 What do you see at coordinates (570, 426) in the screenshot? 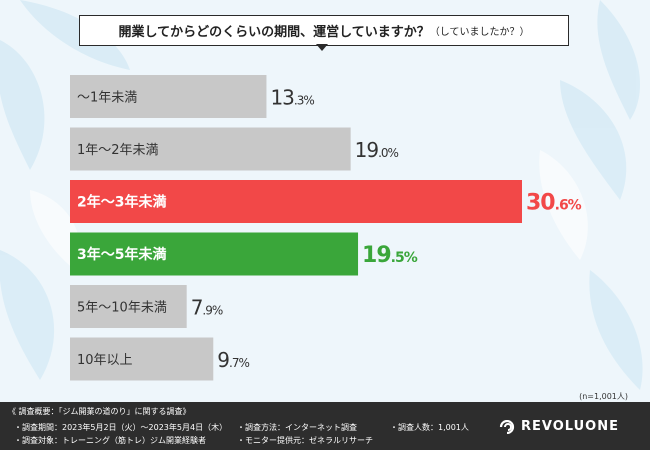
I see `logo-text: REVOLUONE` at bounding box center [570, 426].